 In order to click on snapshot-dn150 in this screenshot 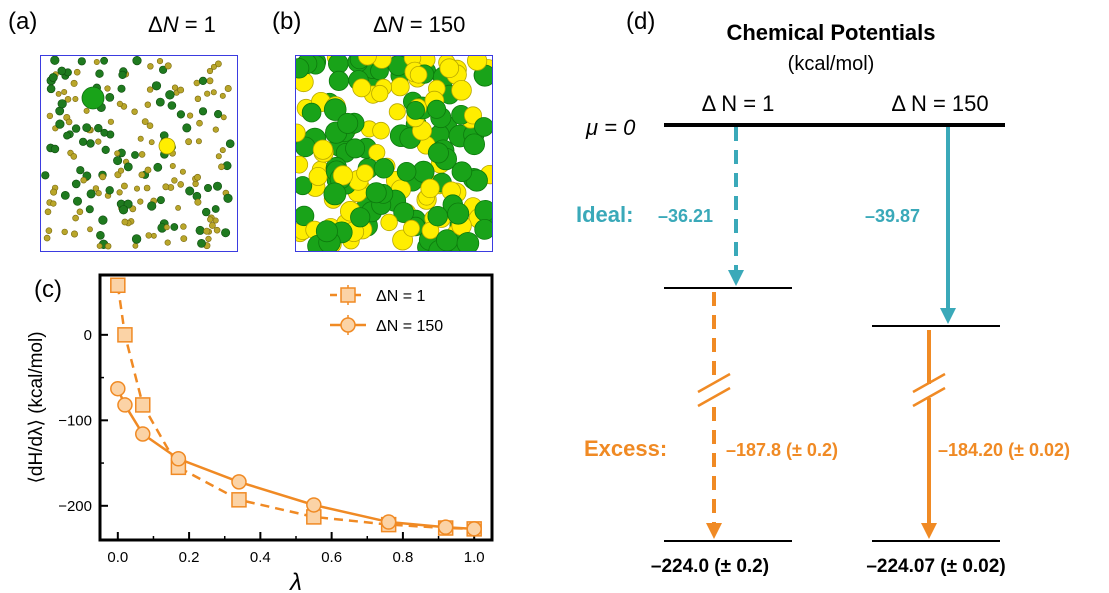, I will do `click(394, 153)`.